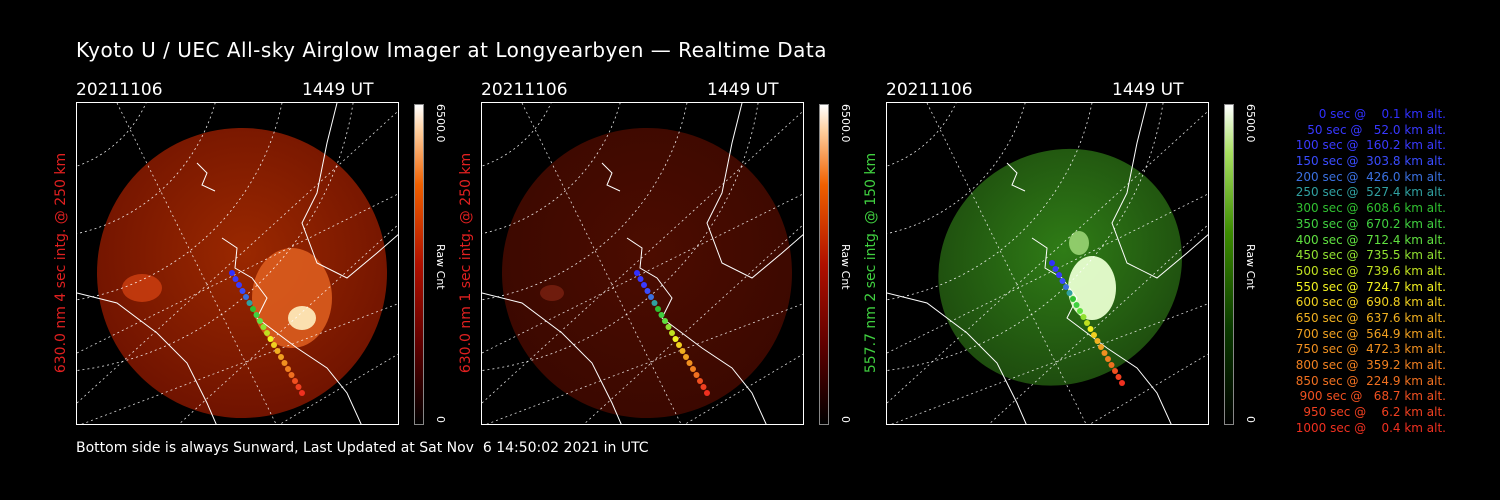 The width and height of the screenshot is (1500, 500). I want to click on legend-entry: 600 sec @ 690.8 km alt., so click(1370, 302).